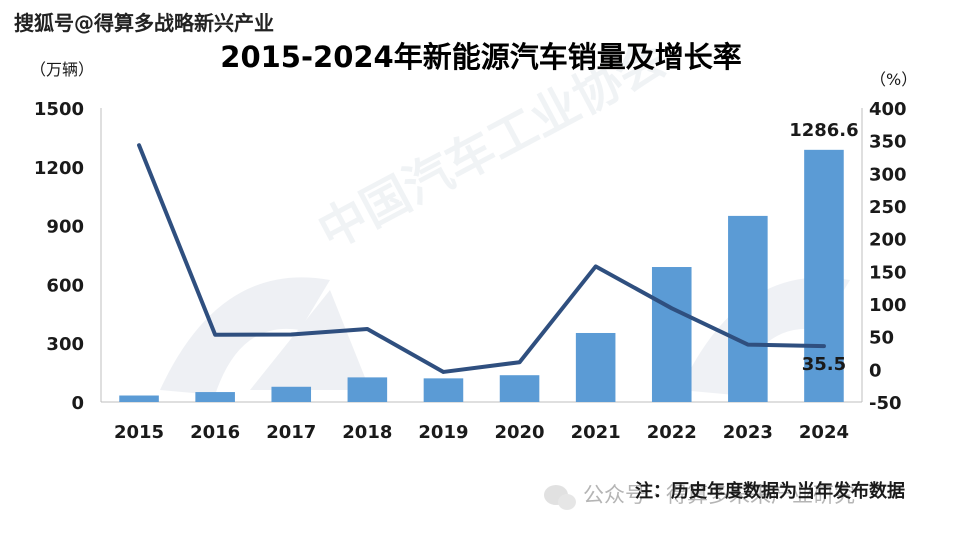 This screenshot has height=536, width=959. What do you see at coordinates (367, 389) in the screenshot?
I see `bar-2018` at bounding box center [367, 389].